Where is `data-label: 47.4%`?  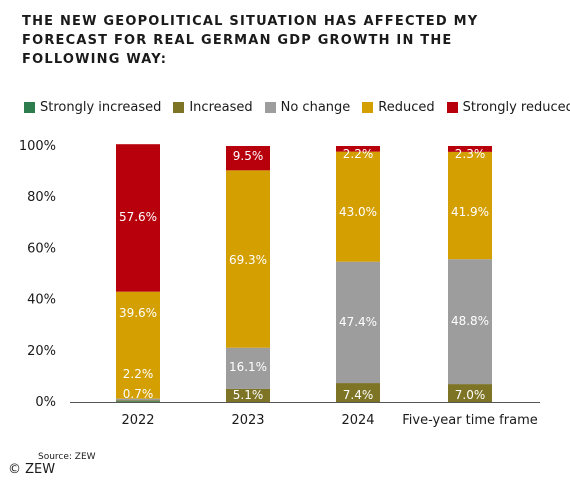 data-label: 47.4% is located at coordinates (358, 322).